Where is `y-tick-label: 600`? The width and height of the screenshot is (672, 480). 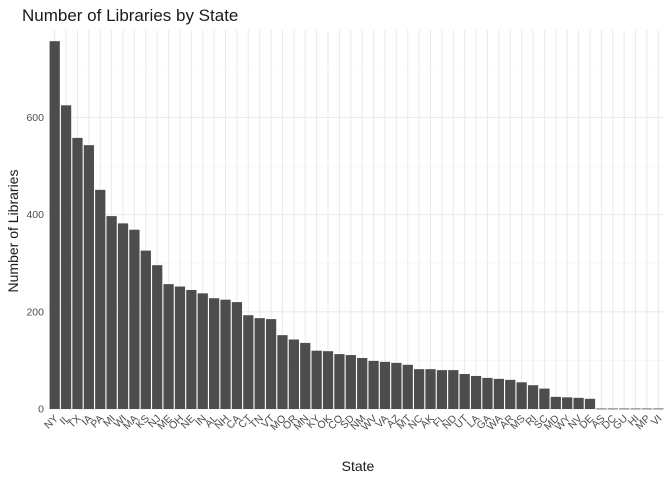 y-tick-label: 600 is located at coordinates (35, 118).